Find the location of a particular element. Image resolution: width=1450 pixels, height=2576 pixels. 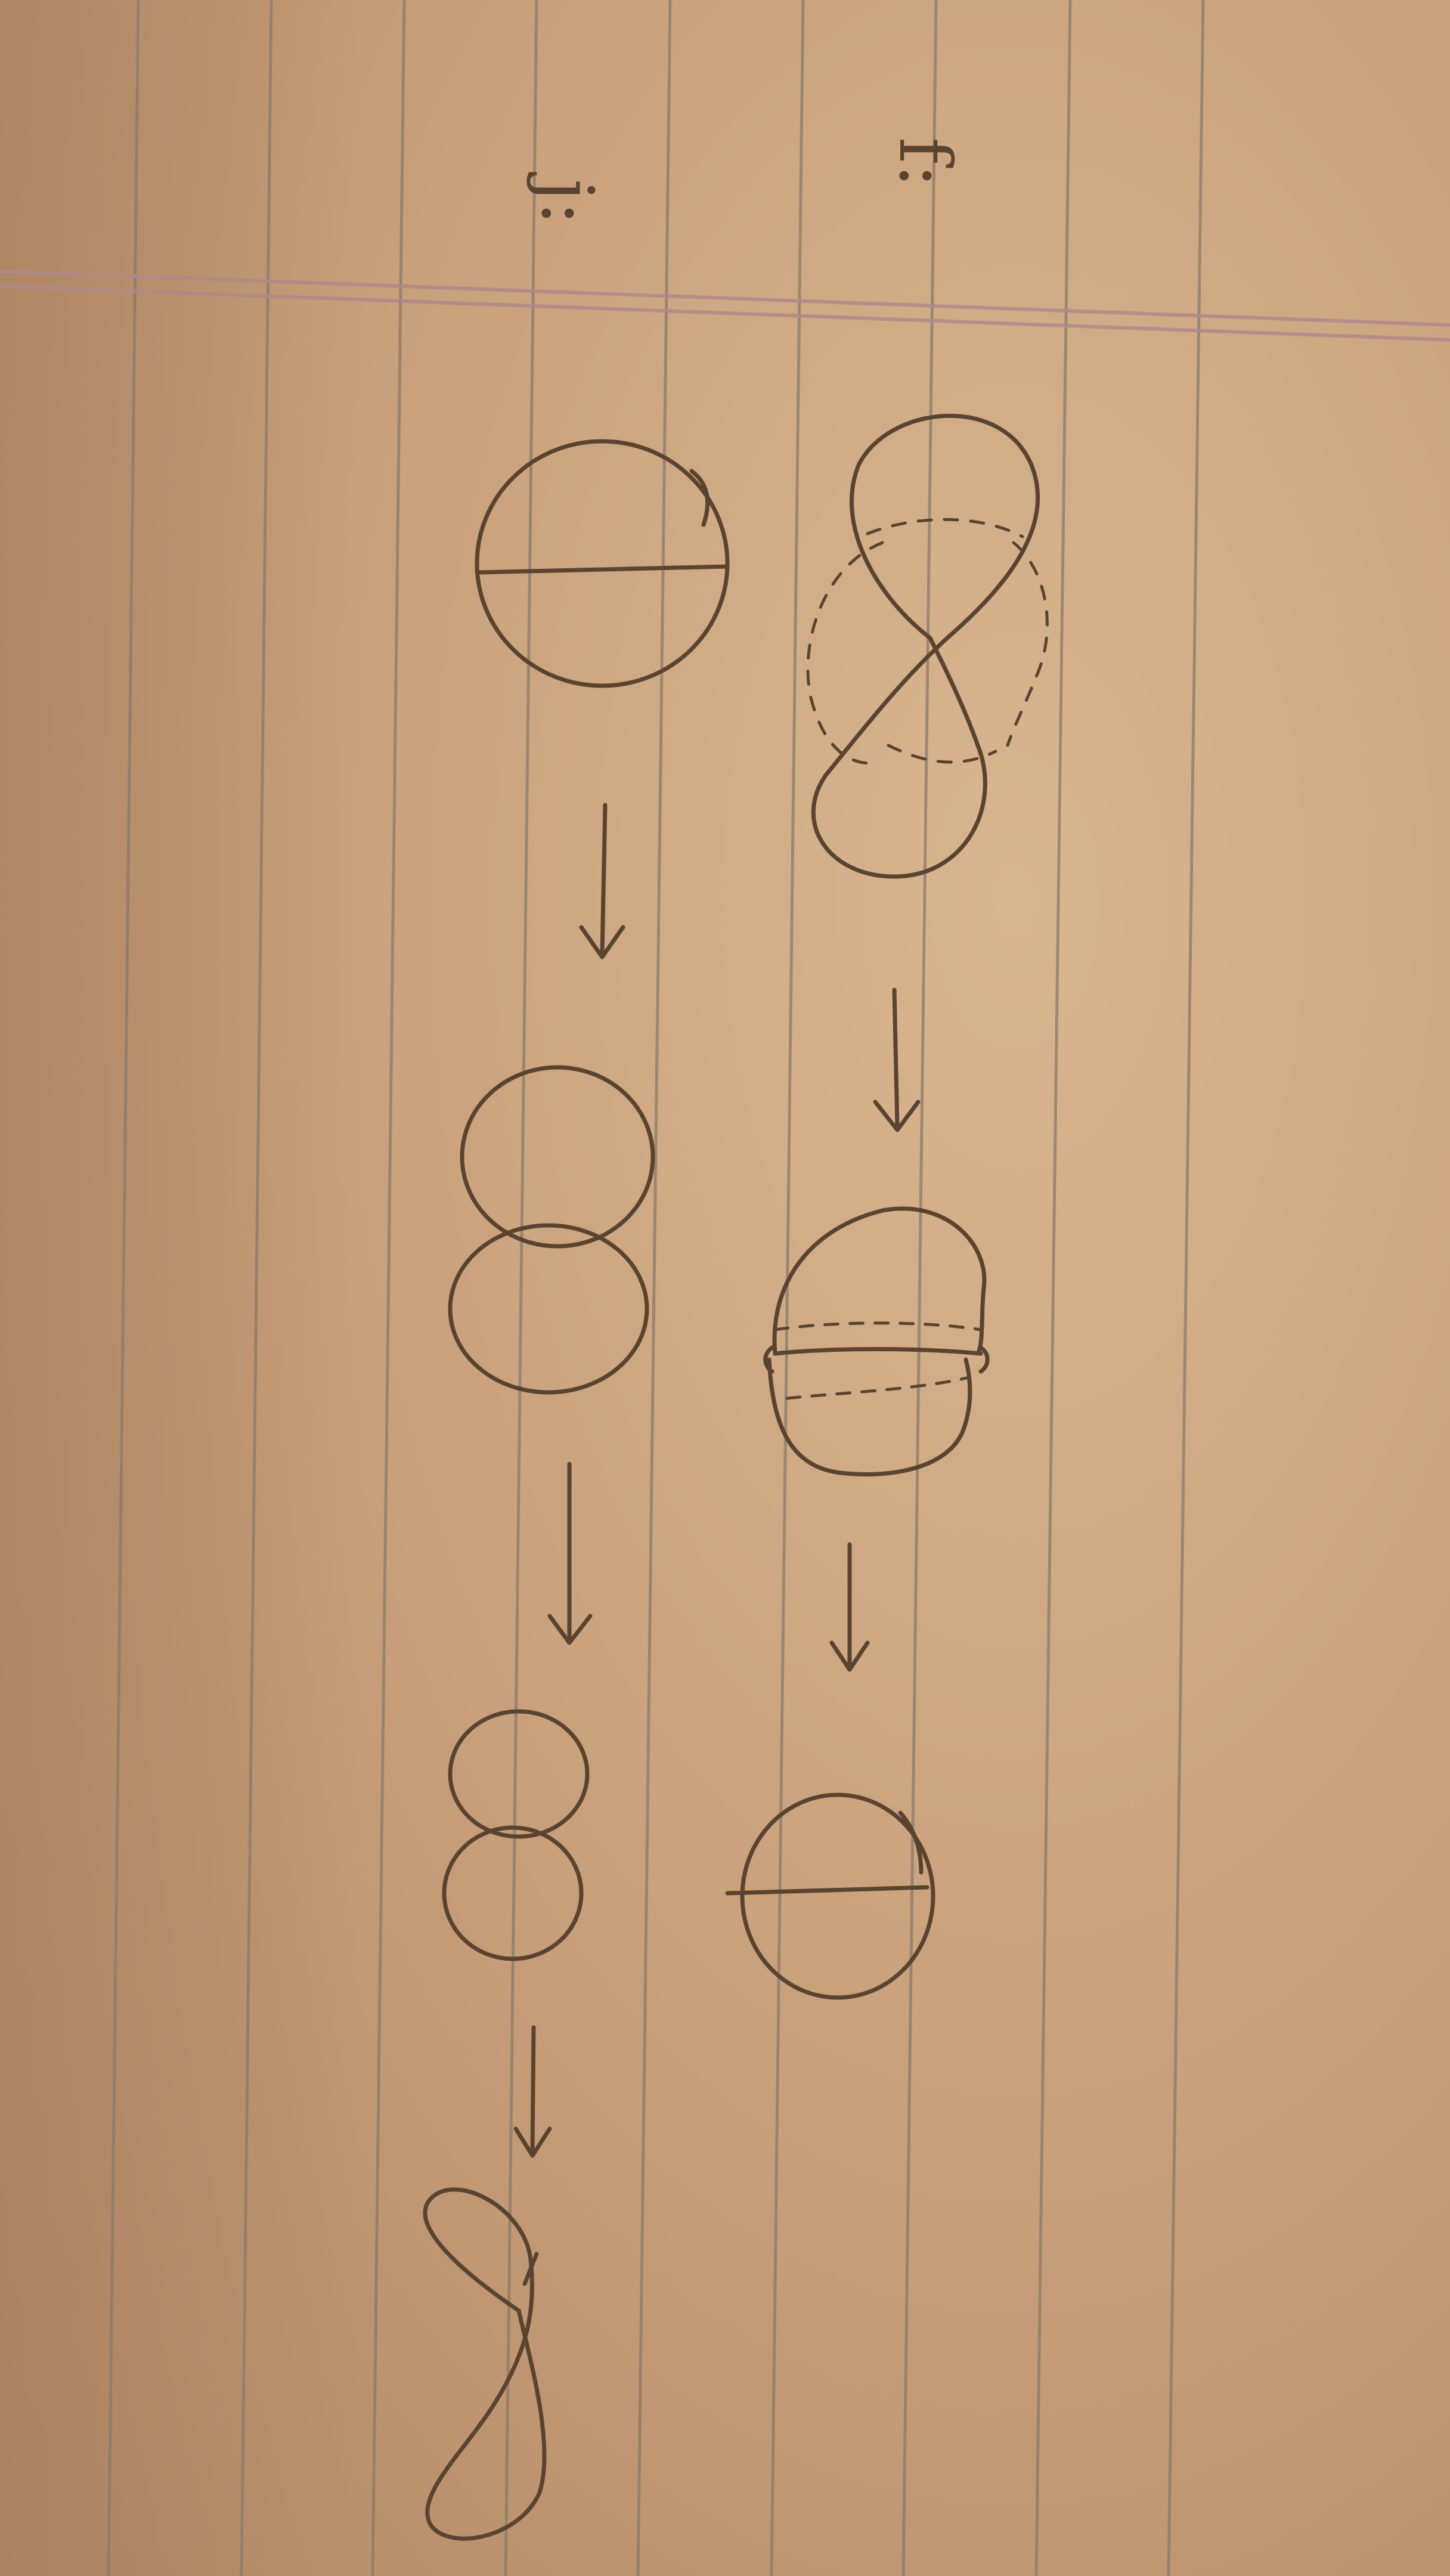

margin-line is located at coordinates (725, 306).